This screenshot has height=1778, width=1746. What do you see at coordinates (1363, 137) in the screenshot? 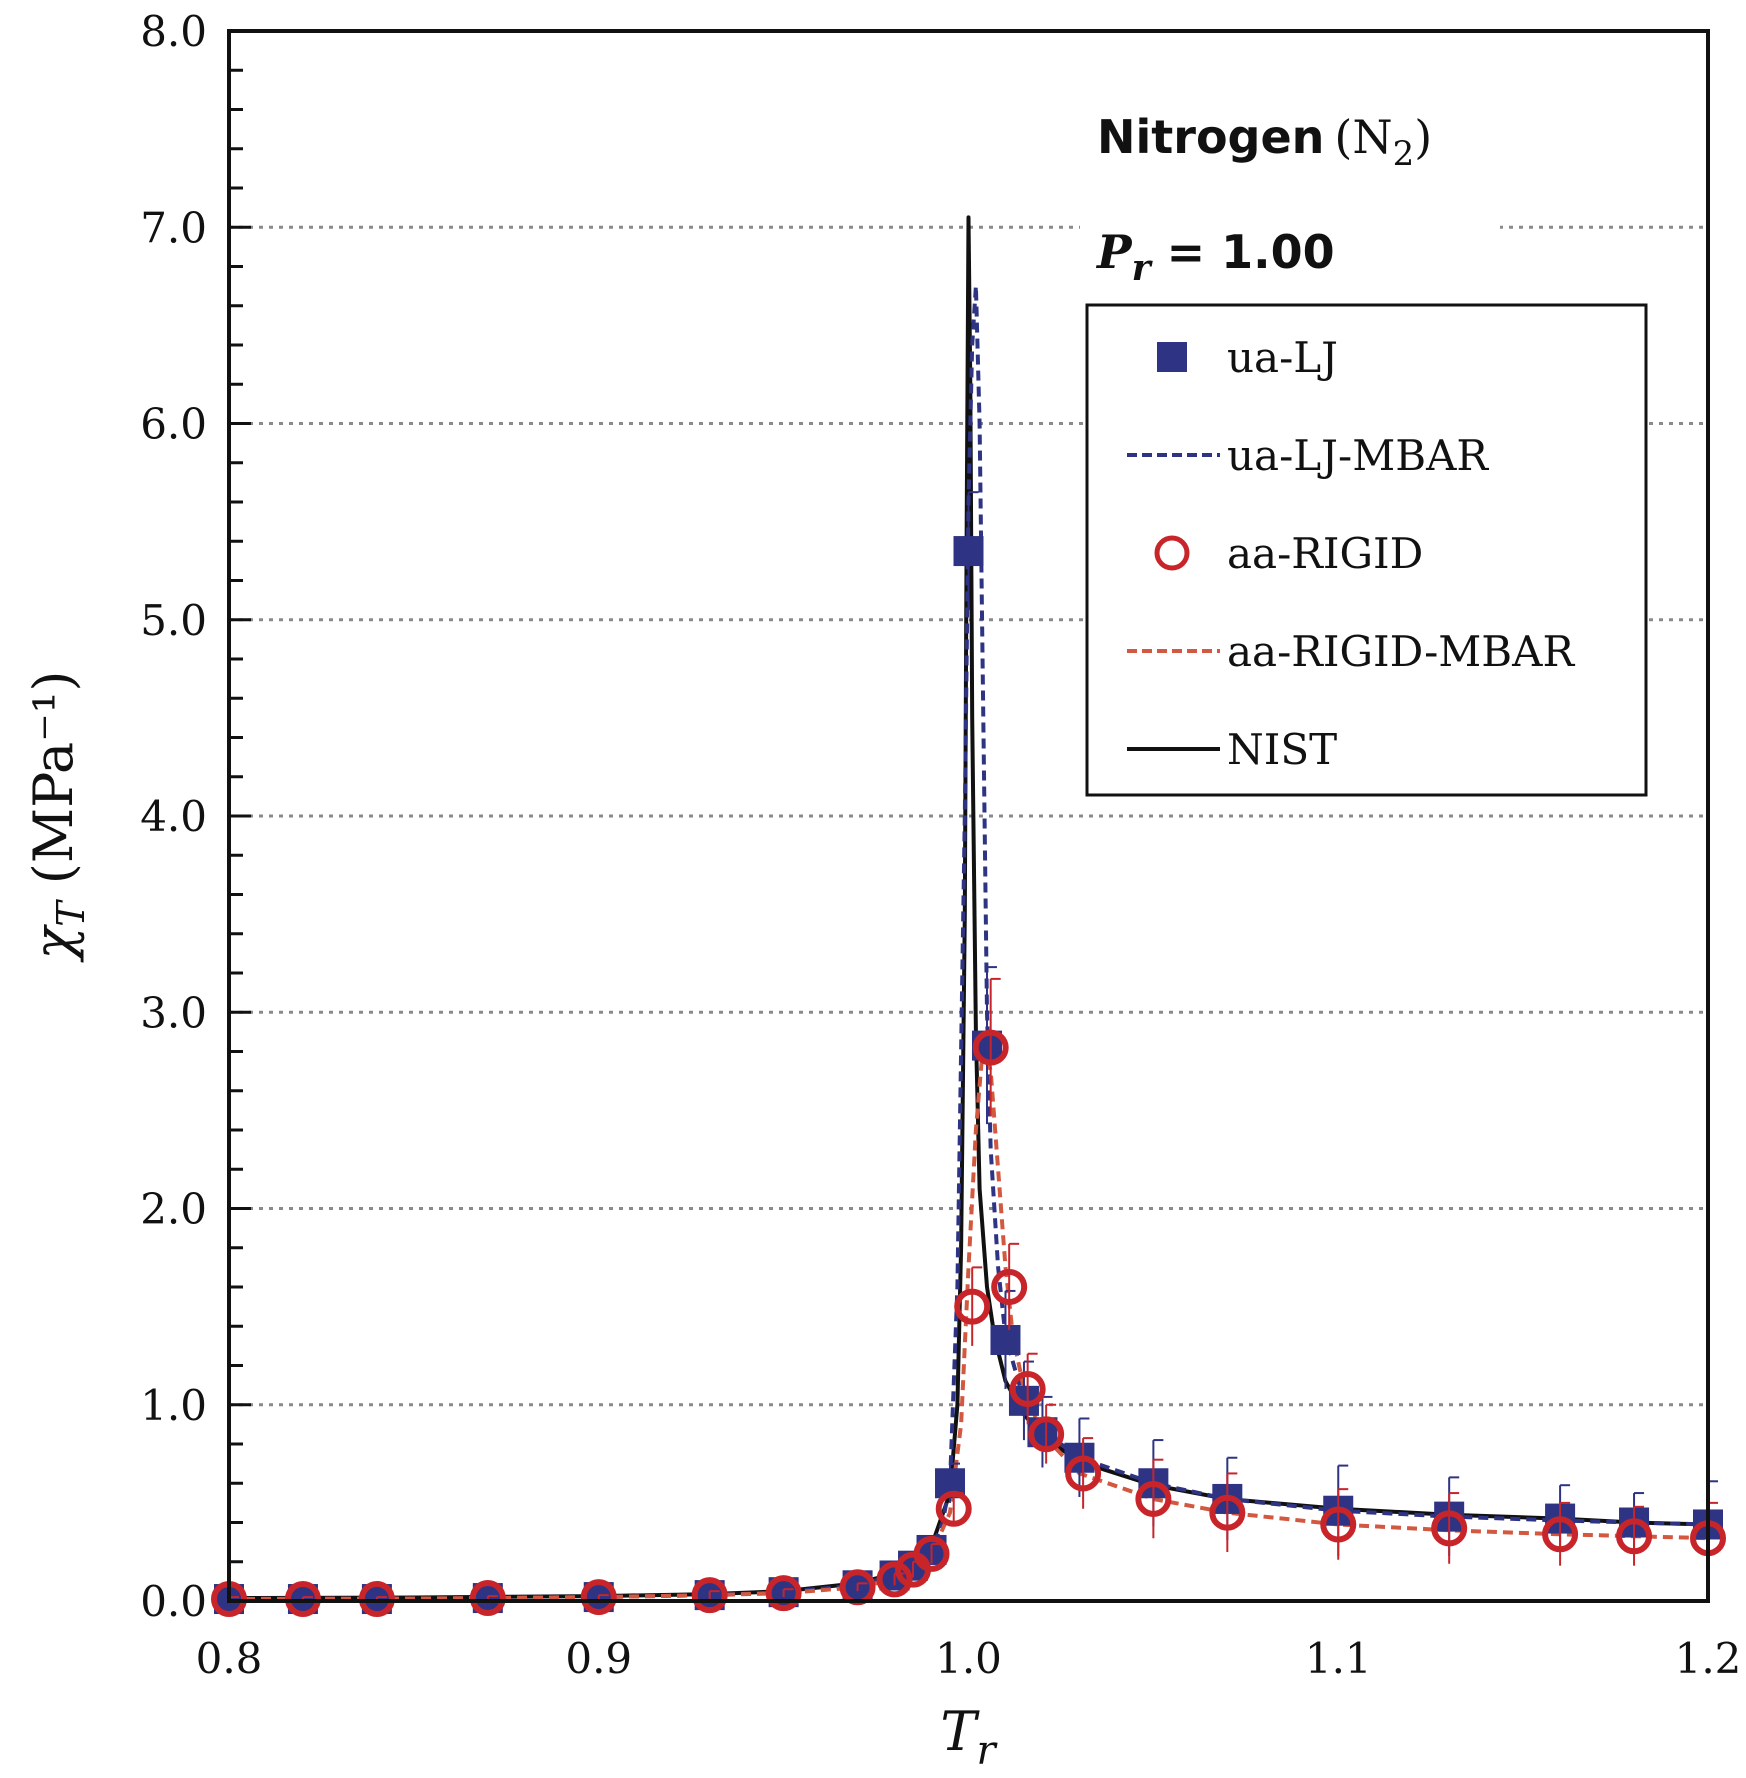
I see `substance-formula: (N` at bounding box center [1363, 137].